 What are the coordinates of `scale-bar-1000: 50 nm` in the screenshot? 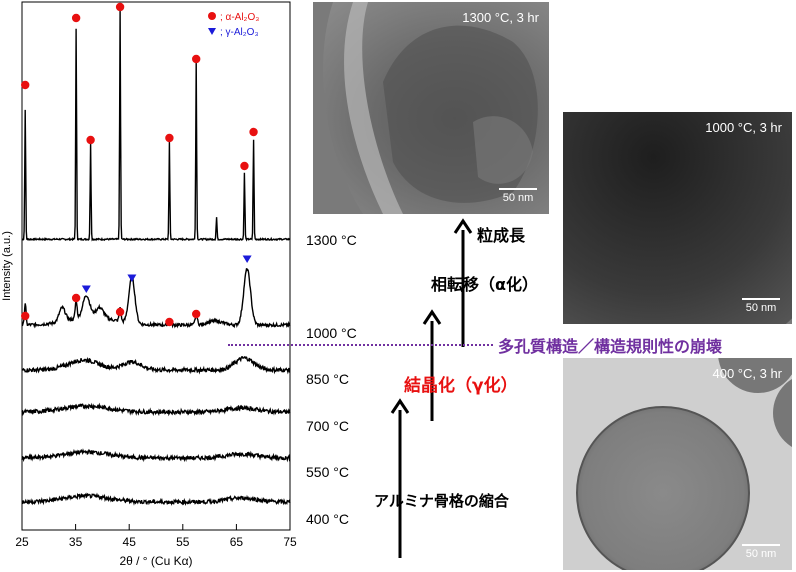 It's located at (761, 306).